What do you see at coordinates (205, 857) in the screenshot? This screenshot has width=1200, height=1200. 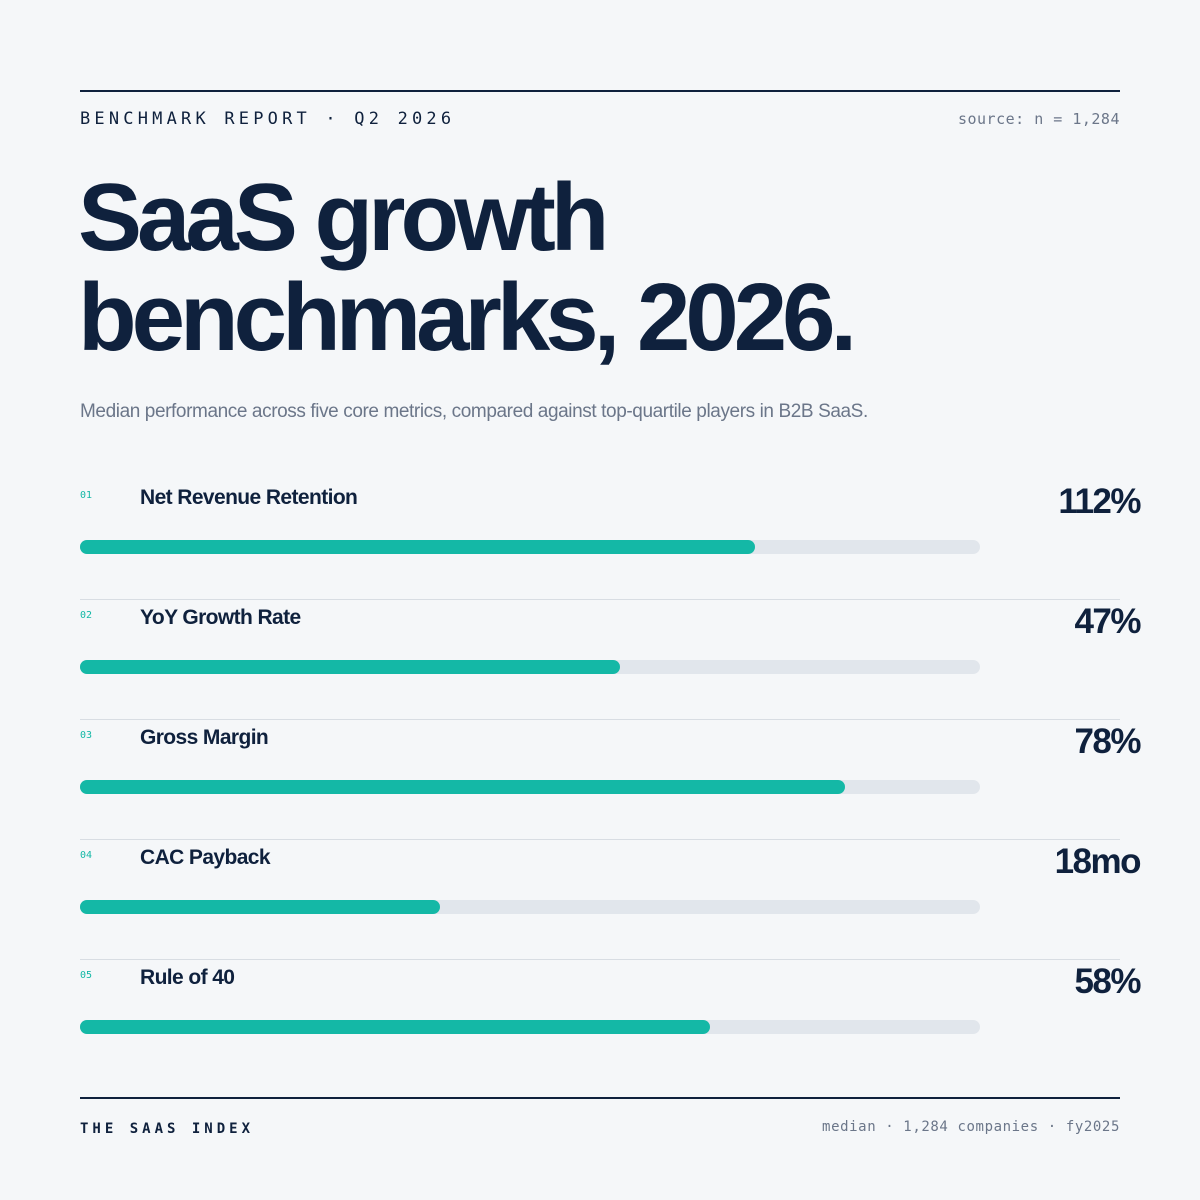 I see `metric-label: CAC Payback` at bounding box center [205, 857].